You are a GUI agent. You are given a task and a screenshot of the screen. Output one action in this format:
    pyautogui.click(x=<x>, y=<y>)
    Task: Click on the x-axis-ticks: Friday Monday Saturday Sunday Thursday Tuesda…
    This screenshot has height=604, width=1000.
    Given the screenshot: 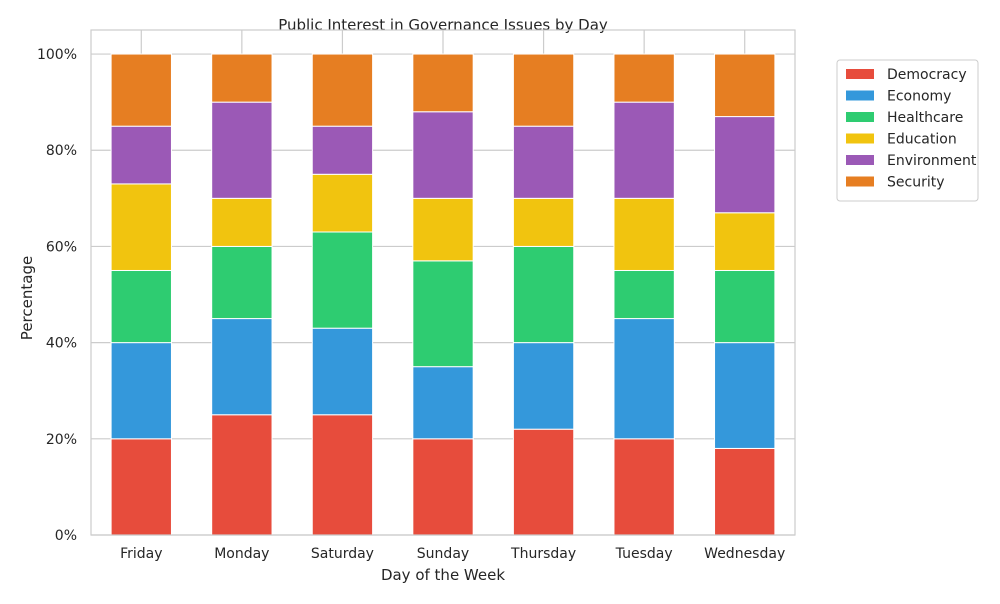 What is the action you would take?
    pyautogui.click(x=452, y=554)
    